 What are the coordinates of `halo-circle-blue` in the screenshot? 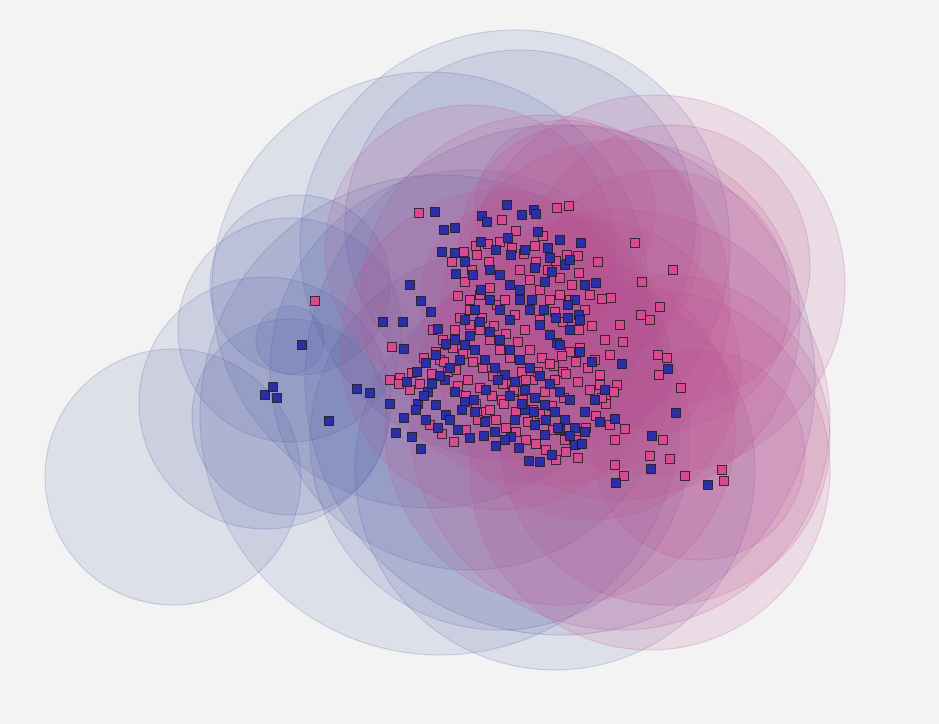 It's located at (173, 477).